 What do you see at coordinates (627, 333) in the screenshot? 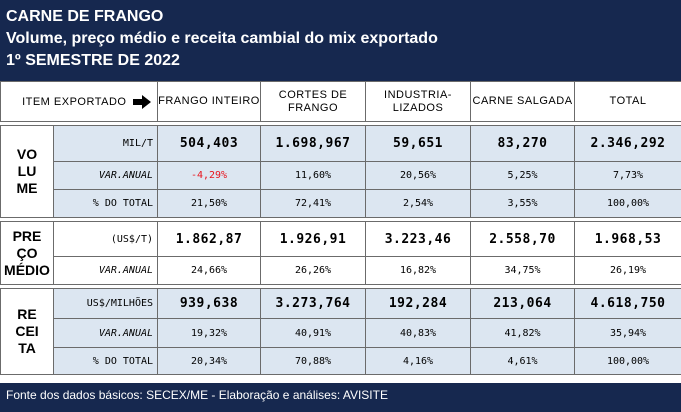
I see `table-cell: 35,94%` at bounding box center [627, 333].